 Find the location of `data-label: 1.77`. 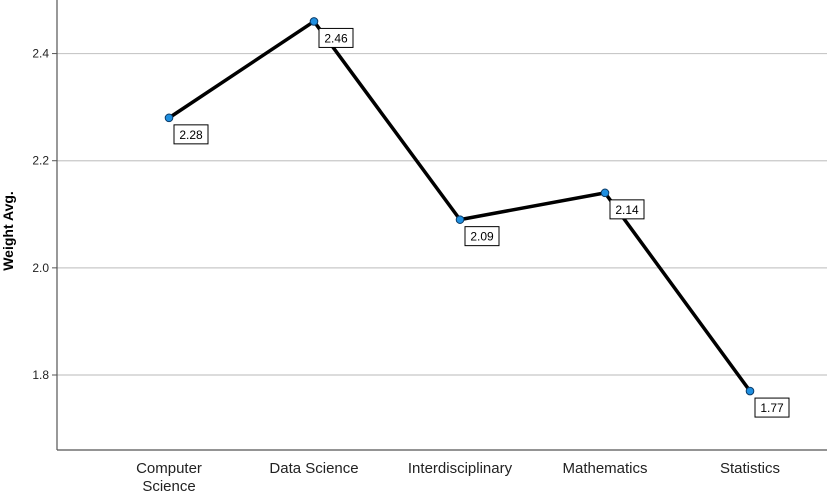

data-label: 1.77 is located at coordinates (772, 407).